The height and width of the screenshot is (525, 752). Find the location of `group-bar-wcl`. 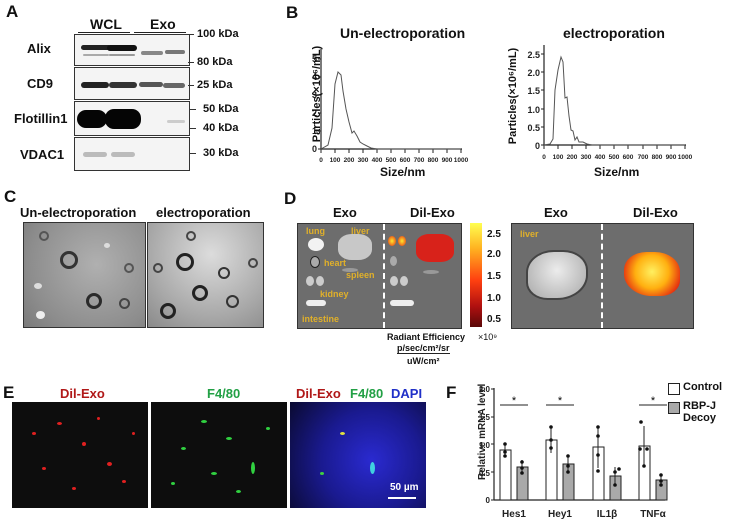

group-bar-wcl is located at coordinates (104, 32).